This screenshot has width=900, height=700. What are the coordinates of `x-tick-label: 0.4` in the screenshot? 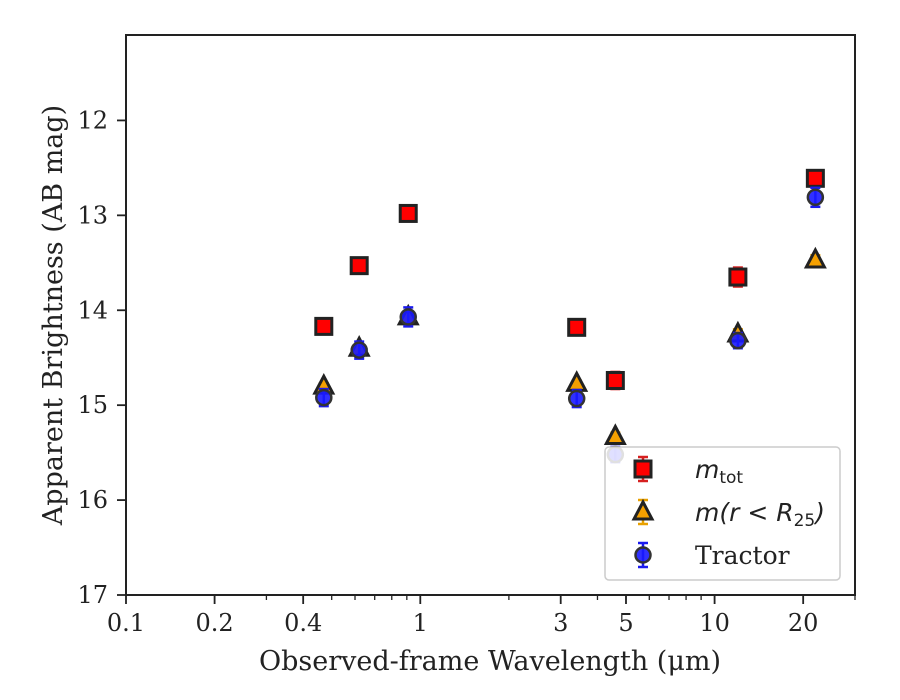 It's located at (303, 623).